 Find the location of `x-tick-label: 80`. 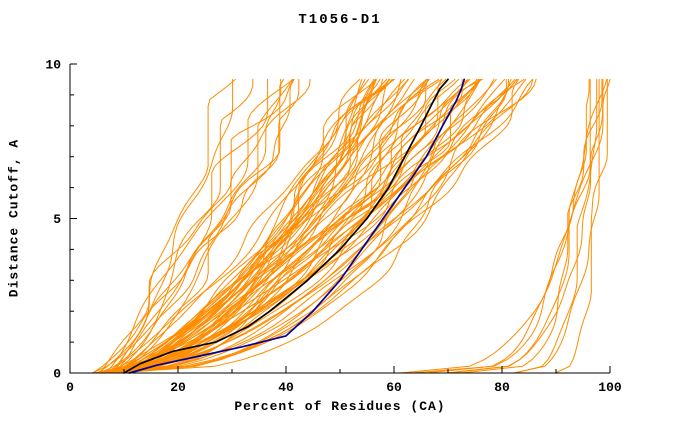

x-tick-label: 80 is located at coordinates (502, 387).